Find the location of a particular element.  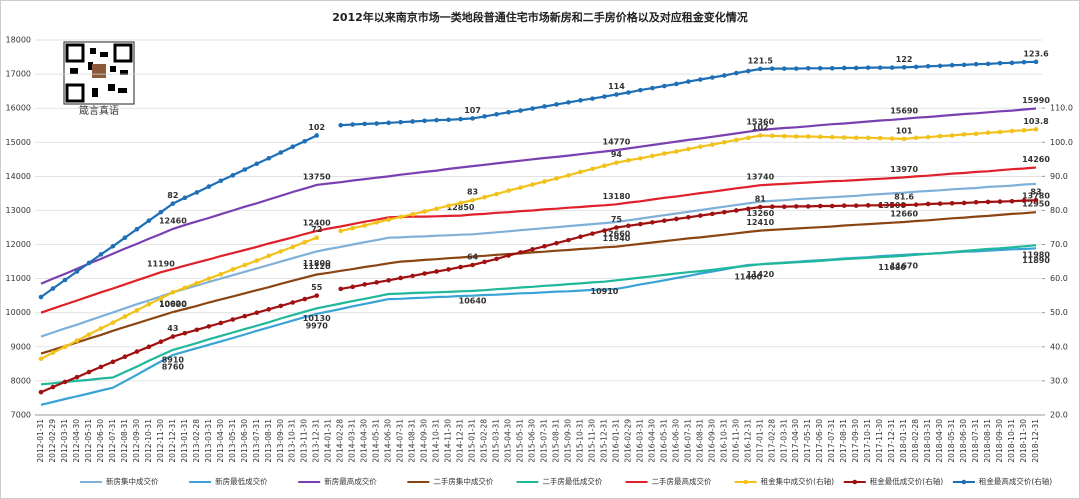

data-label: 122 is located at coordinates (904, 59).